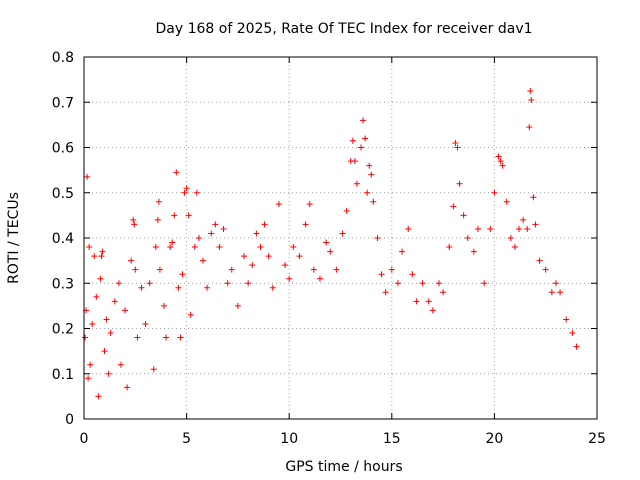 The width and height of the screenshot is (640, 480). Describe the element at coordinates (63, 239) in the screenshot. I see `y-tick-label: 0.4` at that location.